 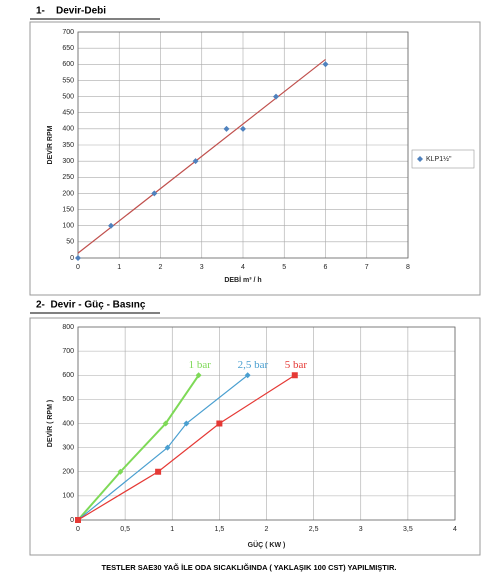 I want to click on series-label: 5 bar, so click(x=296, y=365).